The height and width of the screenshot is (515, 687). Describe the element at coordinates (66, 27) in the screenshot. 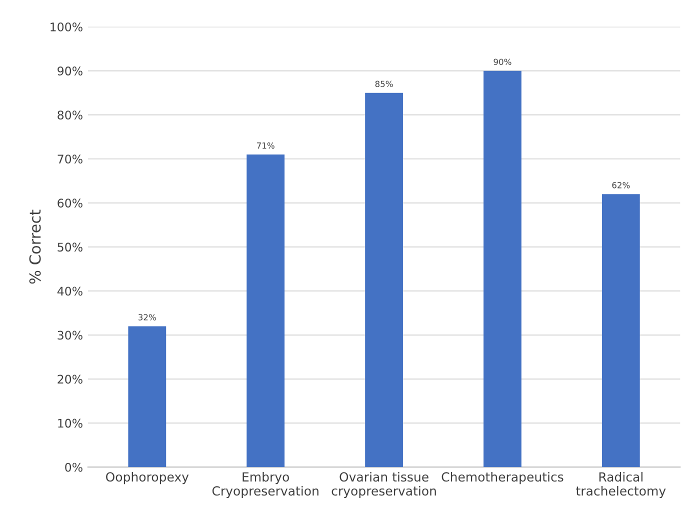

I see `y-tick-label: 100%` at that location.